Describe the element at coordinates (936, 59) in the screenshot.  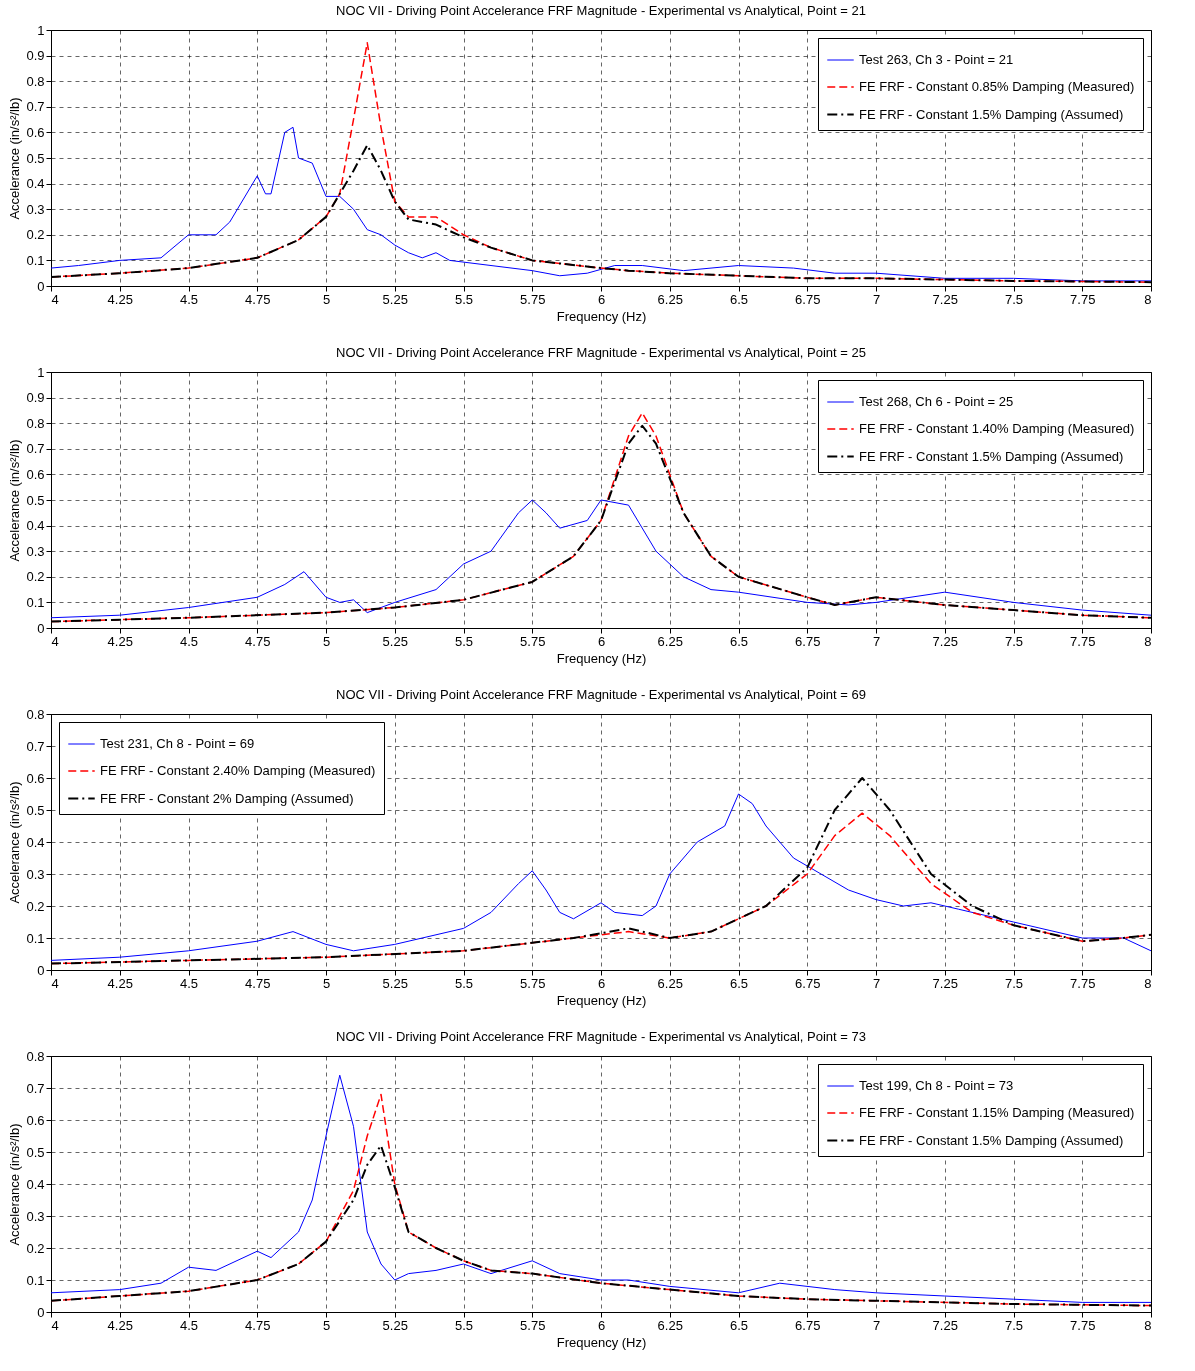
I see `legend-label: Test 263, Ch 3 - Point = 21` at that location.